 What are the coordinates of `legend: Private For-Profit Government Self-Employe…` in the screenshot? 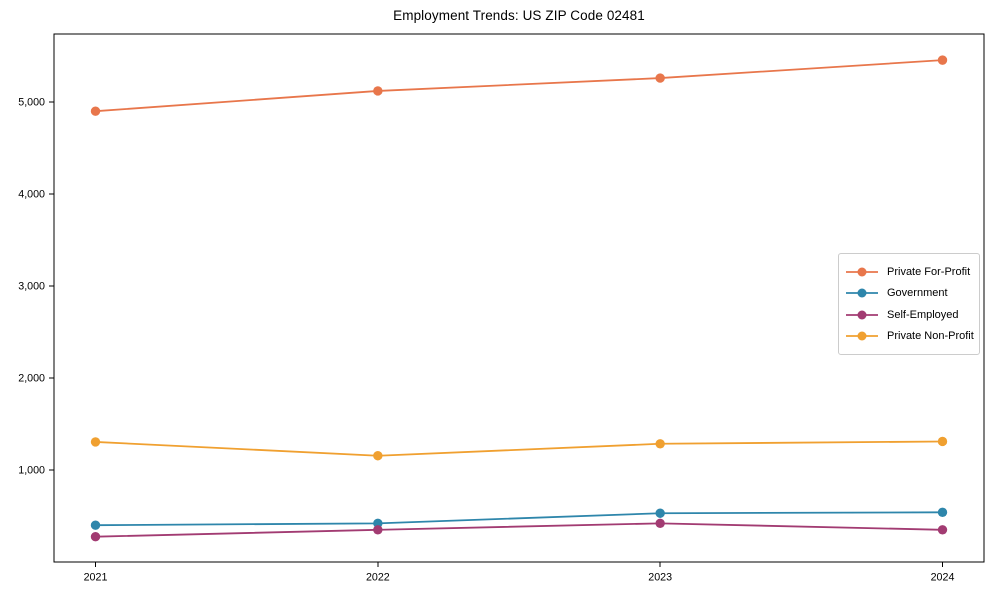 It's located at (909, 304).